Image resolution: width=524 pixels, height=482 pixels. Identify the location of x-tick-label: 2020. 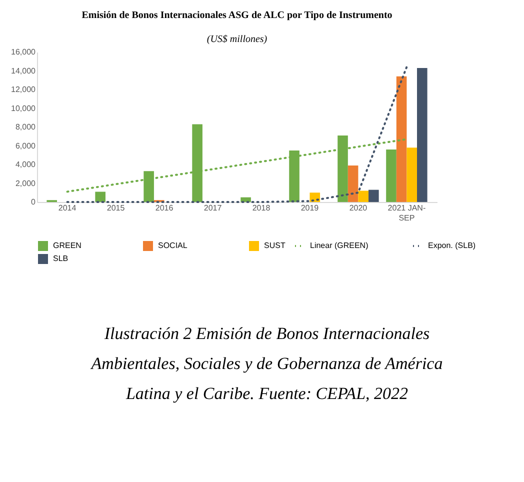
(358, 208).